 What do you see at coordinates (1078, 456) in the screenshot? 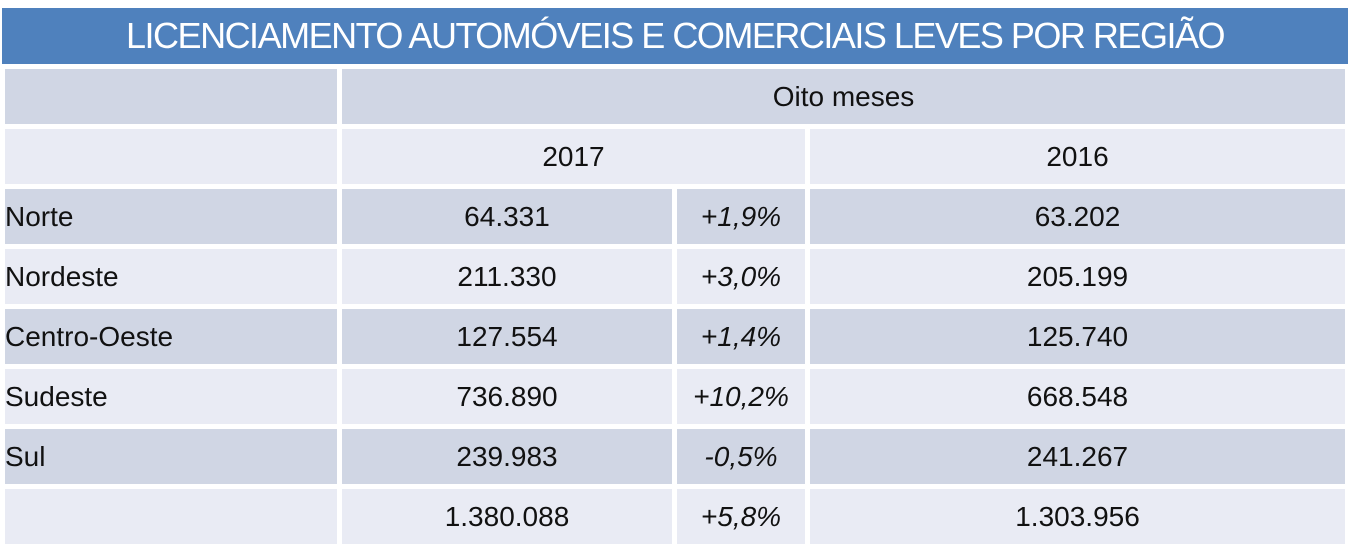
I see `value-2016-cell: 241.267` at bounding box center [1078, 456].